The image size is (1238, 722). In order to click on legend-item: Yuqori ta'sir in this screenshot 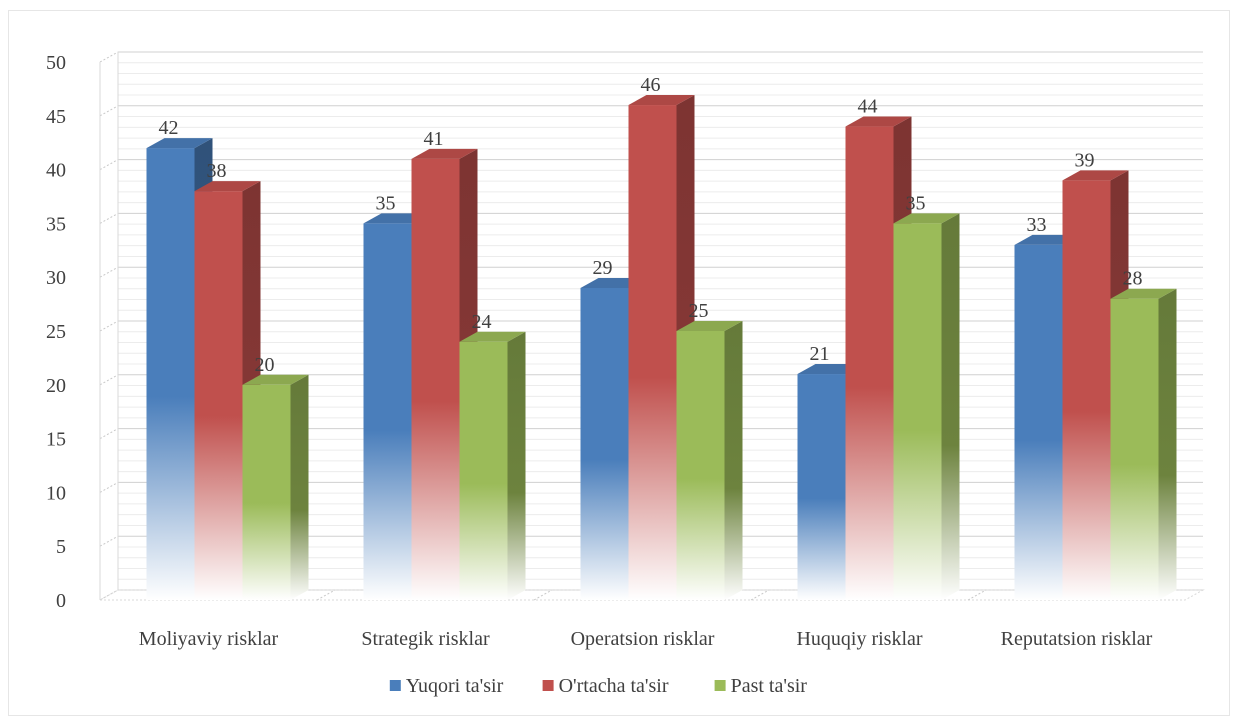, I will do `click(446, 686)`.